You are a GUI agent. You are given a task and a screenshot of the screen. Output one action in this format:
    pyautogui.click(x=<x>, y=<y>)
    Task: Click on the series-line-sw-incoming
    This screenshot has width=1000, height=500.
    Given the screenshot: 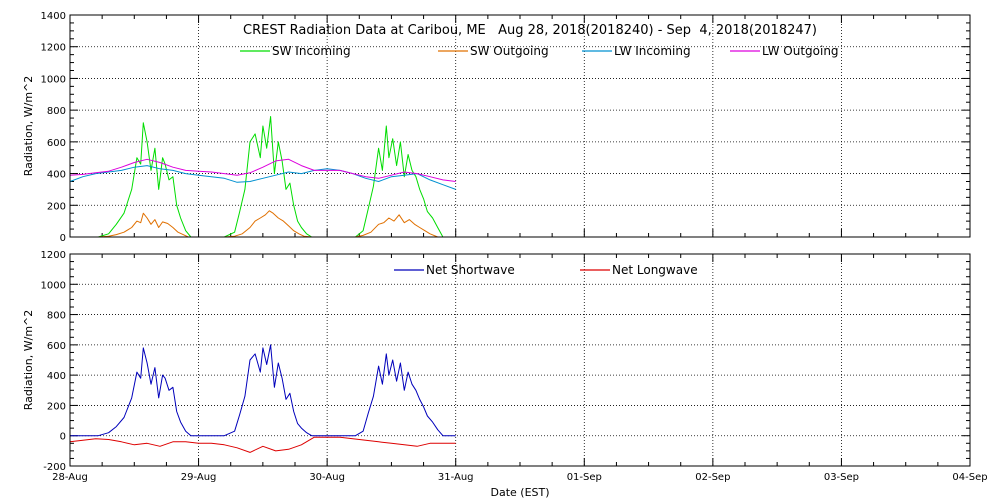 What is the action you would take?
    pyautogui.click(x=271, y=177)
    